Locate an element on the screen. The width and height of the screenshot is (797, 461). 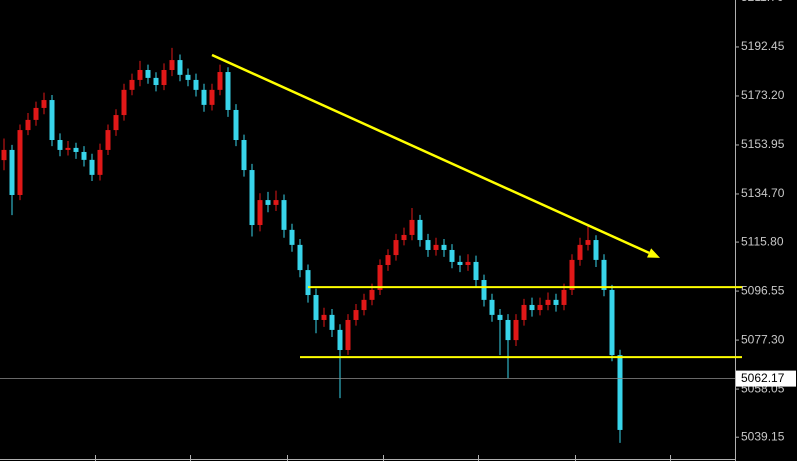
y-tick-label: 5115.80 is located at coordinates (762, 241).